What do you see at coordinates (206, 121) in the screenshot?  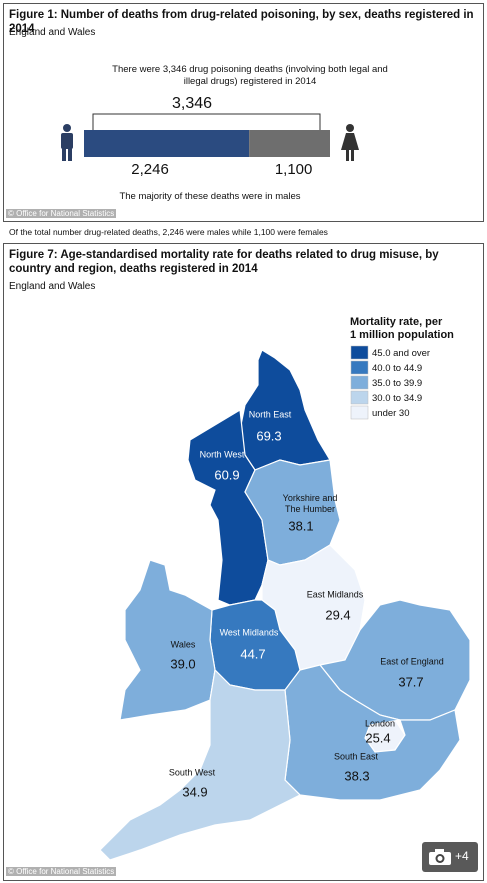 I see `total-bracket` at bounding box center [206, 121].